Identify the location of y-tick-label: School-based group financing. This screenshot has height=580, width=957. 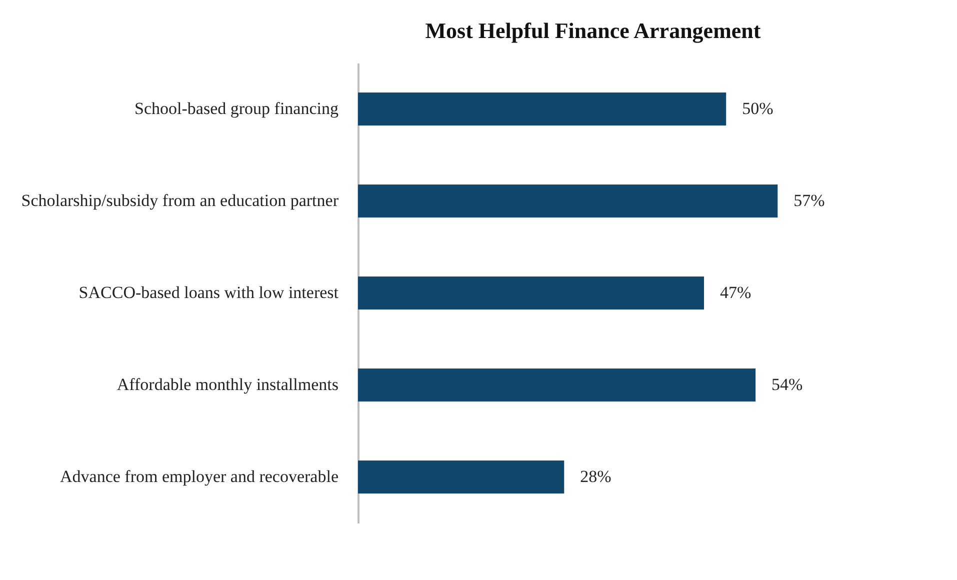
(236, 108).